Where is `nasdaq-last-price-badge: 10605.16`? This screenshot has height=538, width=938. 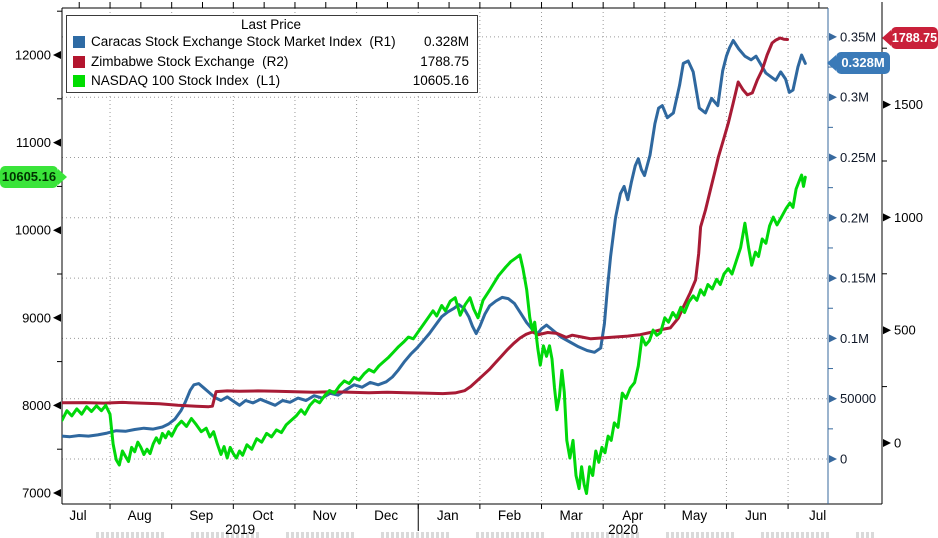
nasdaq-last-price-badge: 10605.16 is located at coordinates (33, 177).